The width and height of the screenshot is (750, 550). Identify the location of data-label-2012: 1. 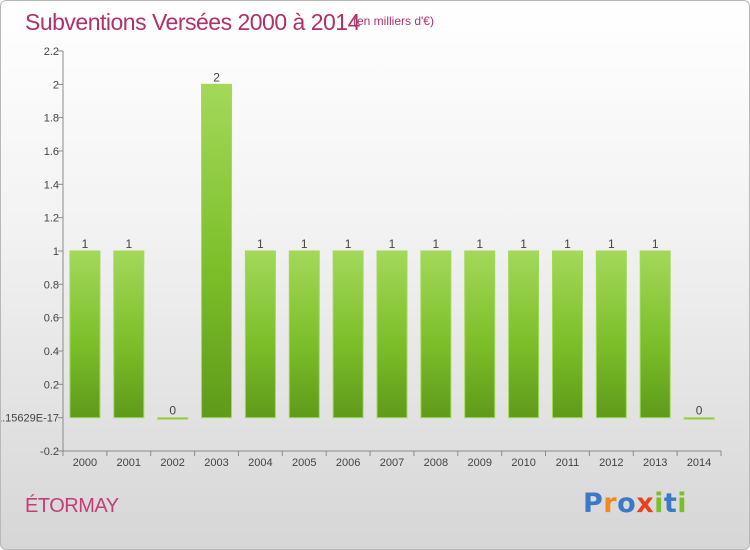
(611, 244).